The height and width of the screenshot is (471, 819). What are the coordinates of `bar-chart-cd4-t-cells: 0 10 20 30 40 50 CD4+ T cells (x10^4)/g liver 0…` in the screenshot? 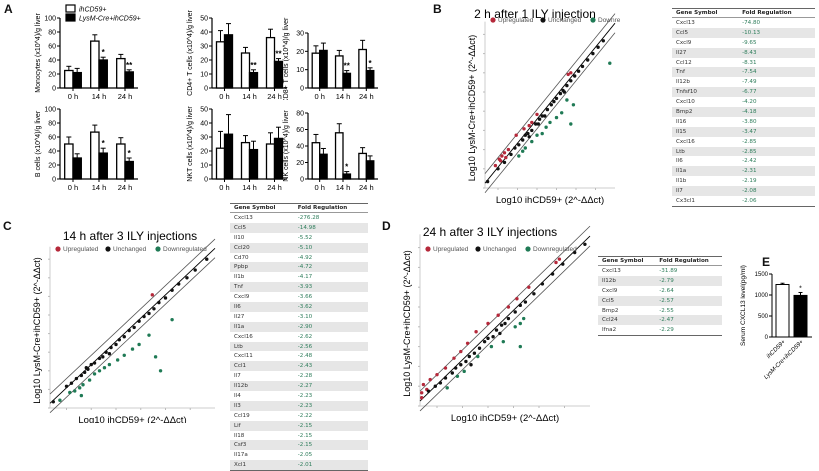 It's located at (237, 54).